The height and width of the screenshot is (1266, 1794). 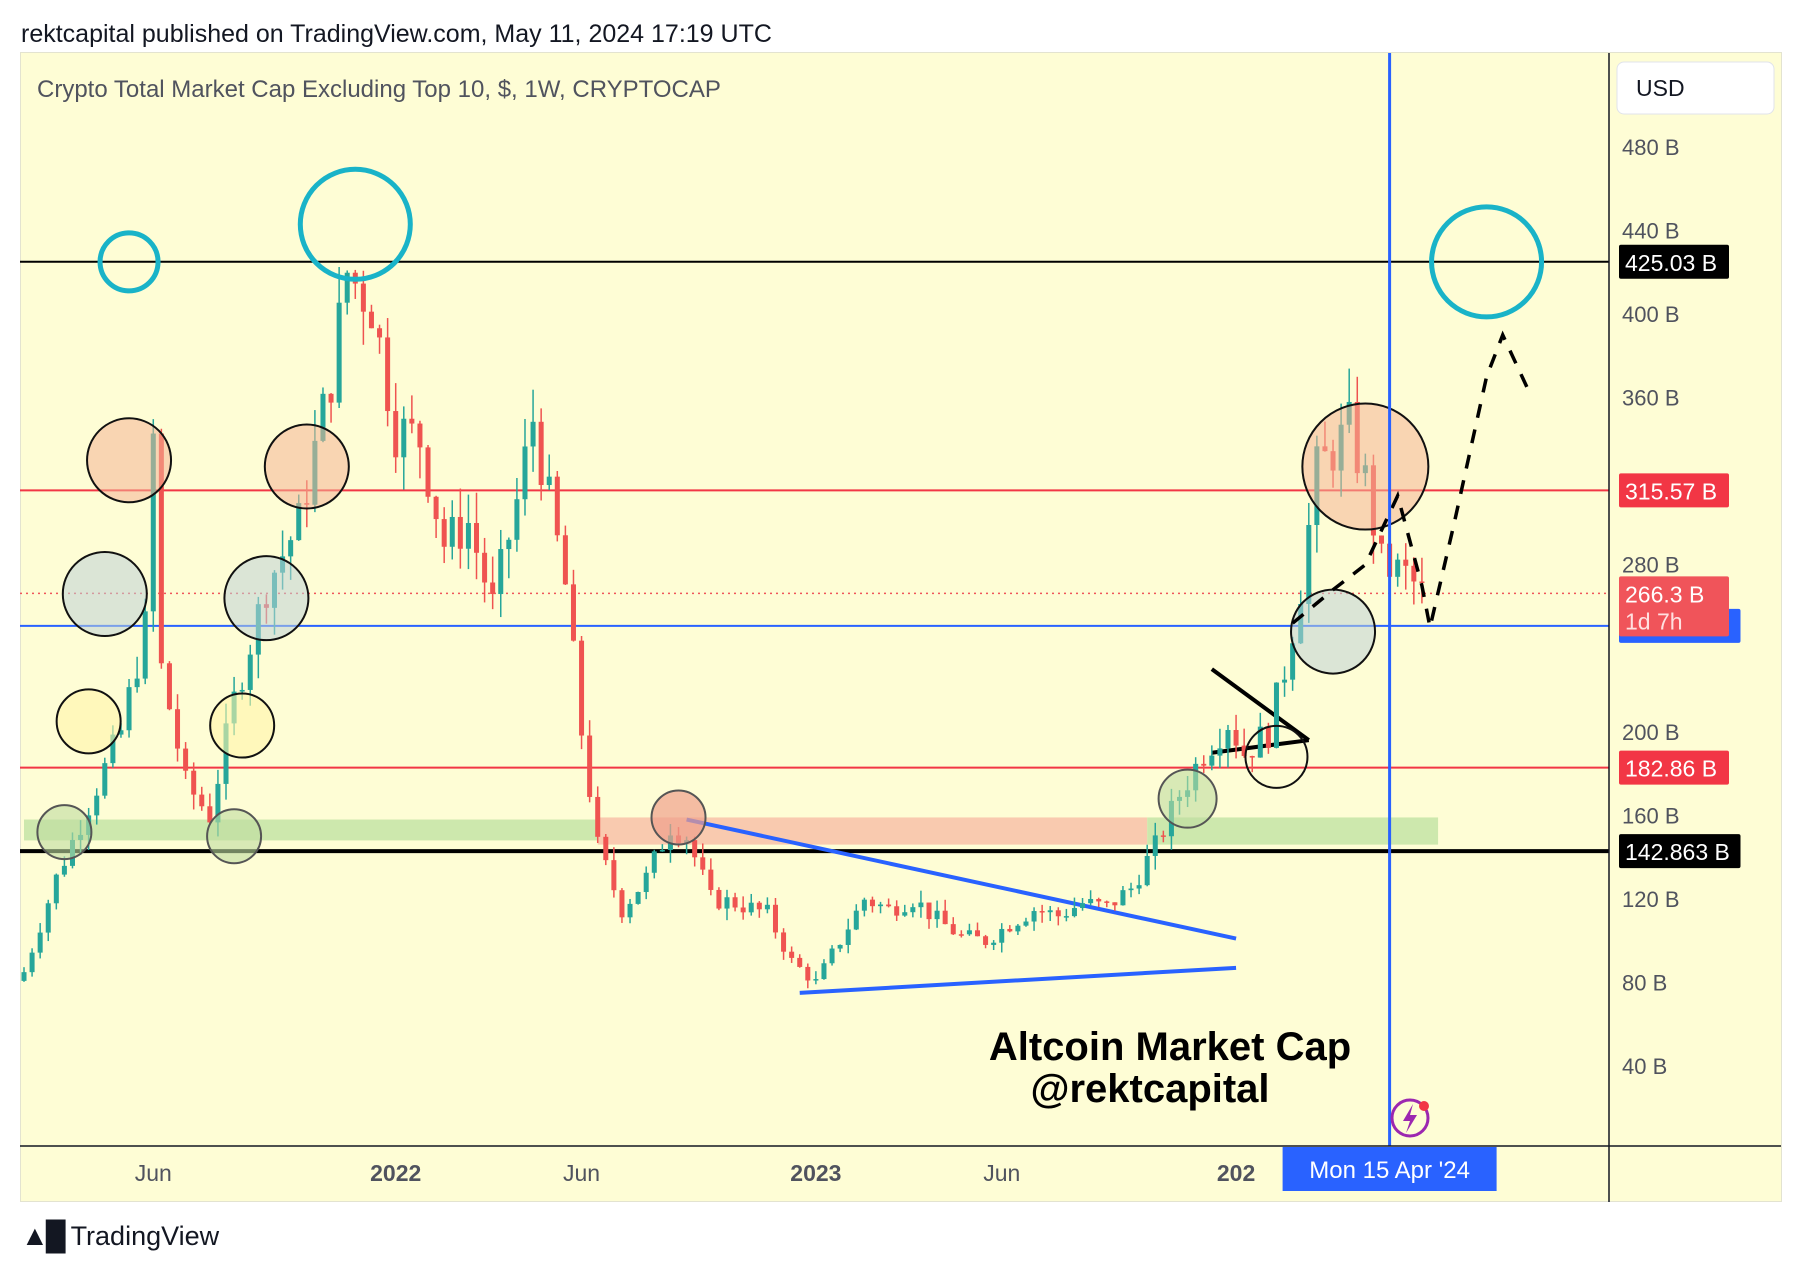 What do you see at coordinates (815, 1173) in the screenshot?
I see `x-tick-label: 2023` at bounding box center [815, 1173].